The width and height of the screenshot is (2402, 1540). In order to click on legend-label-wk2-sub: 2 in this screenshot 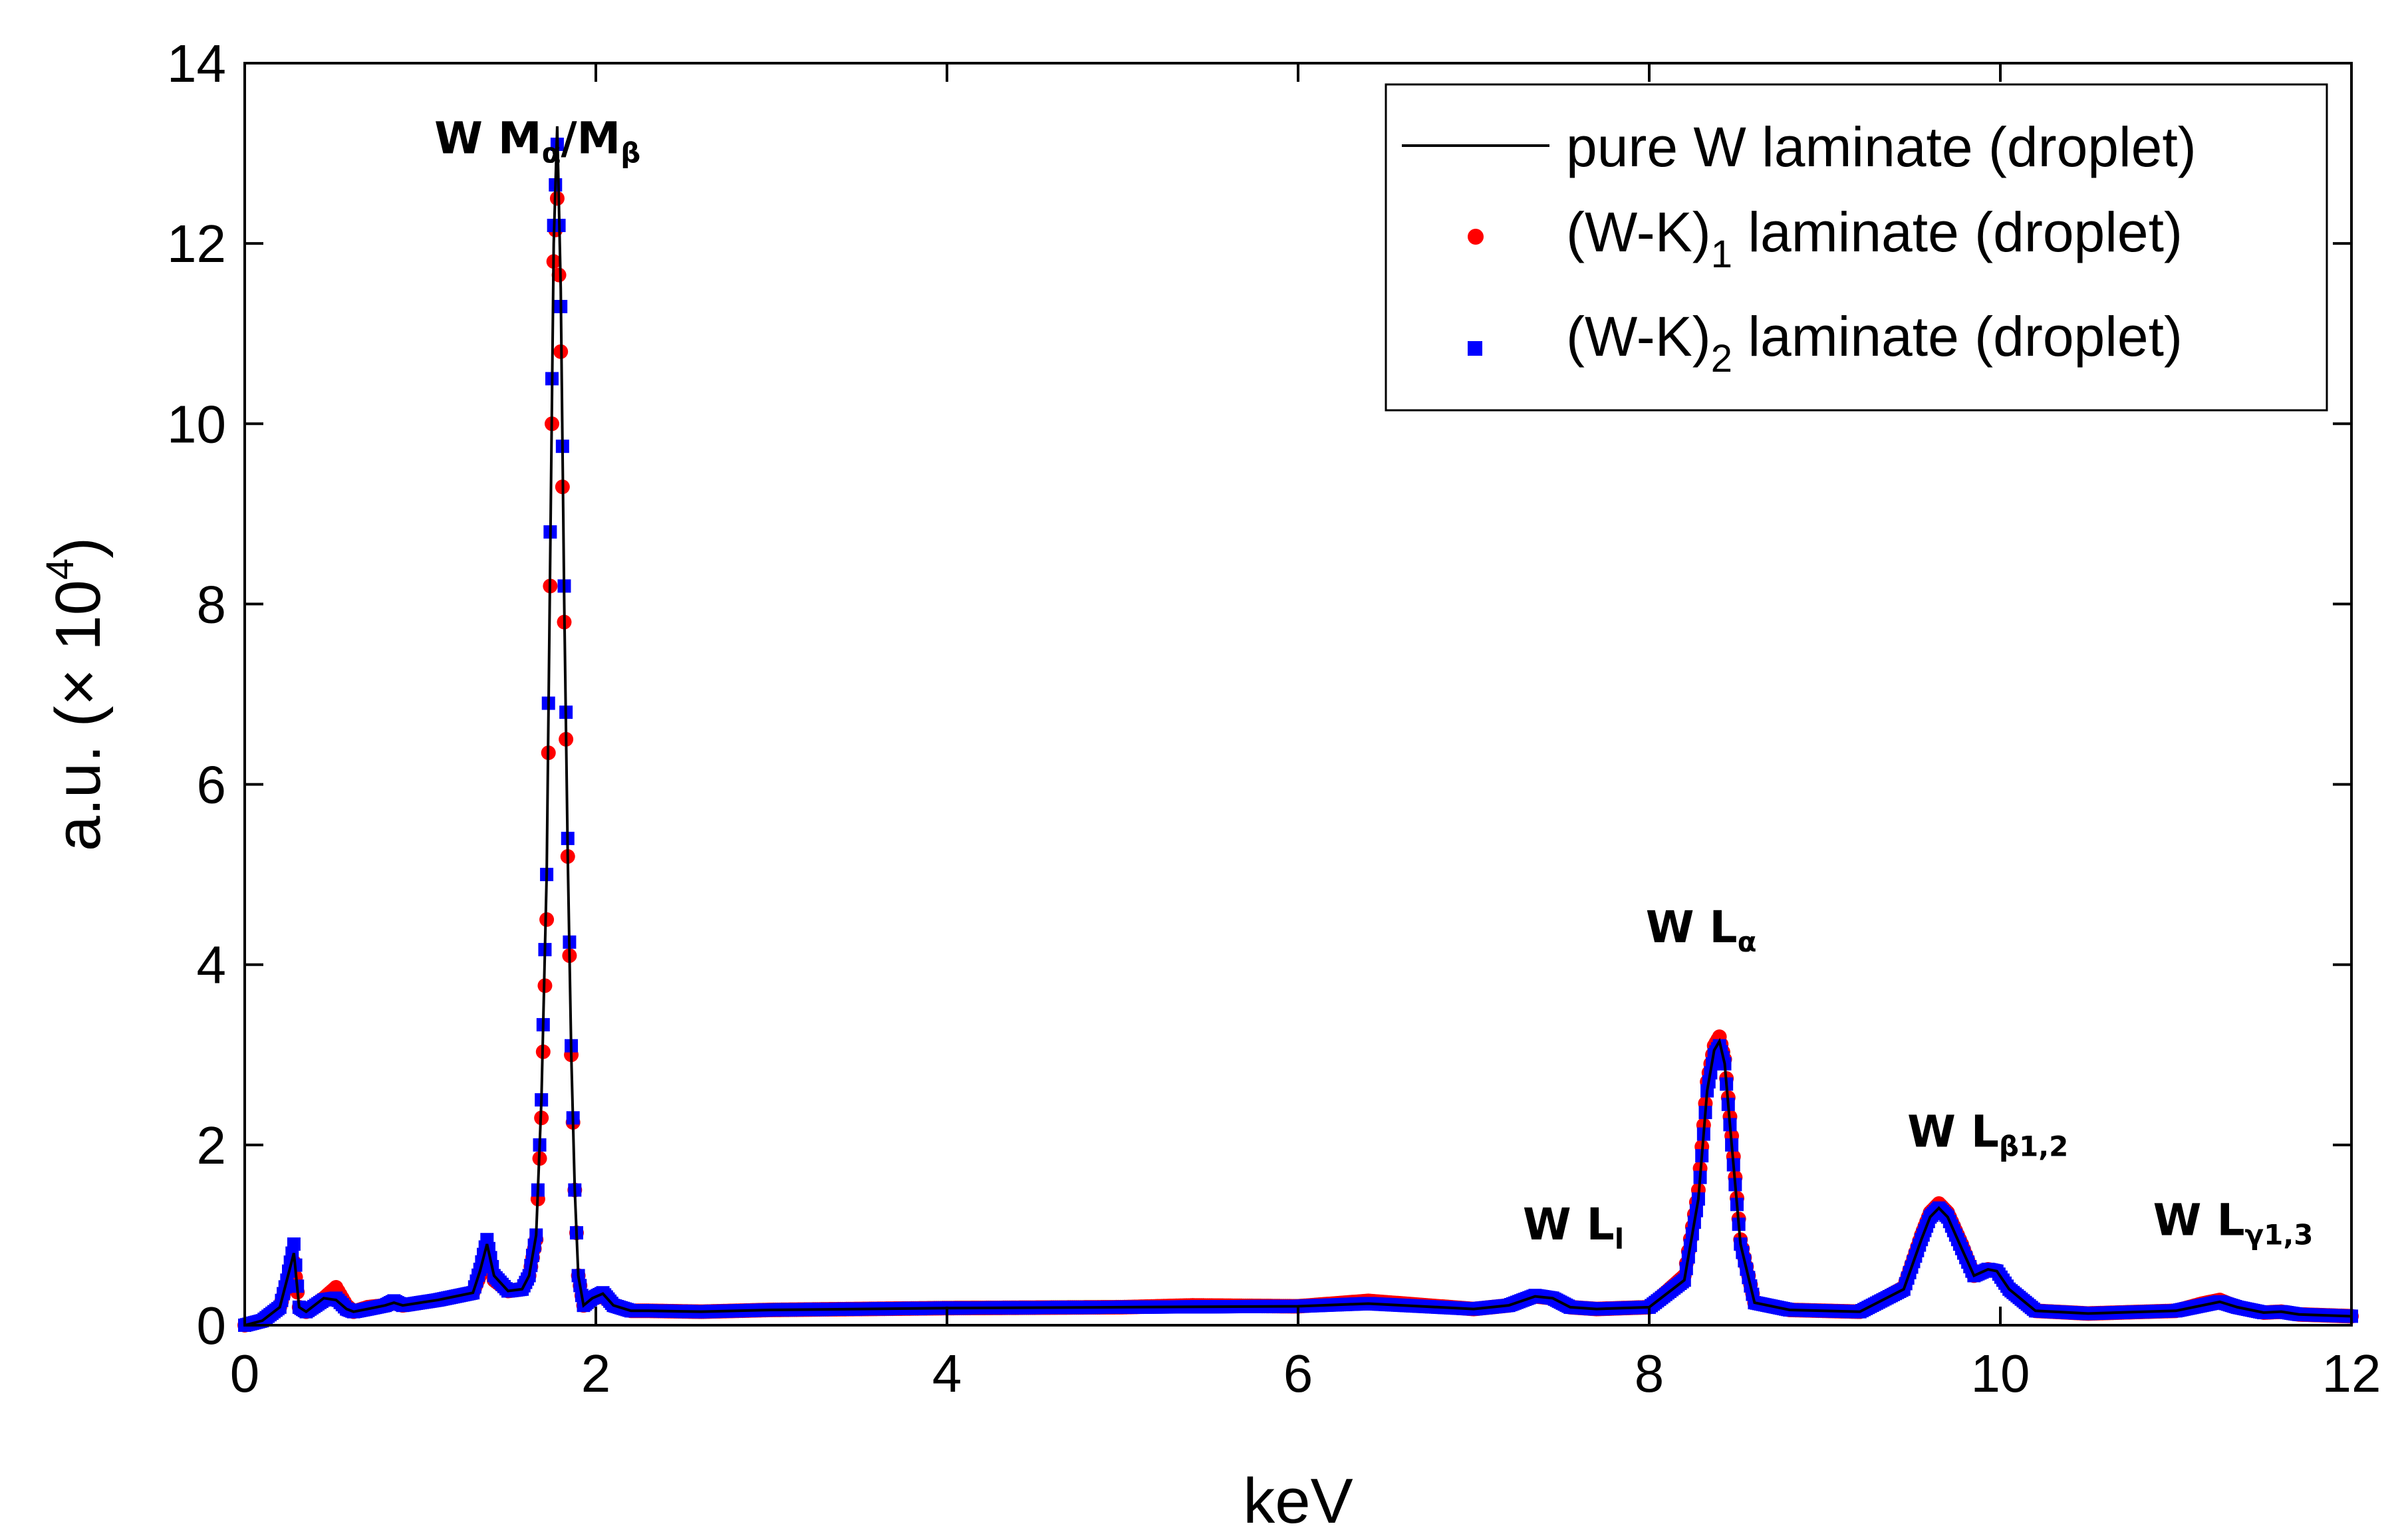, I will do `click(1721, 358)`.